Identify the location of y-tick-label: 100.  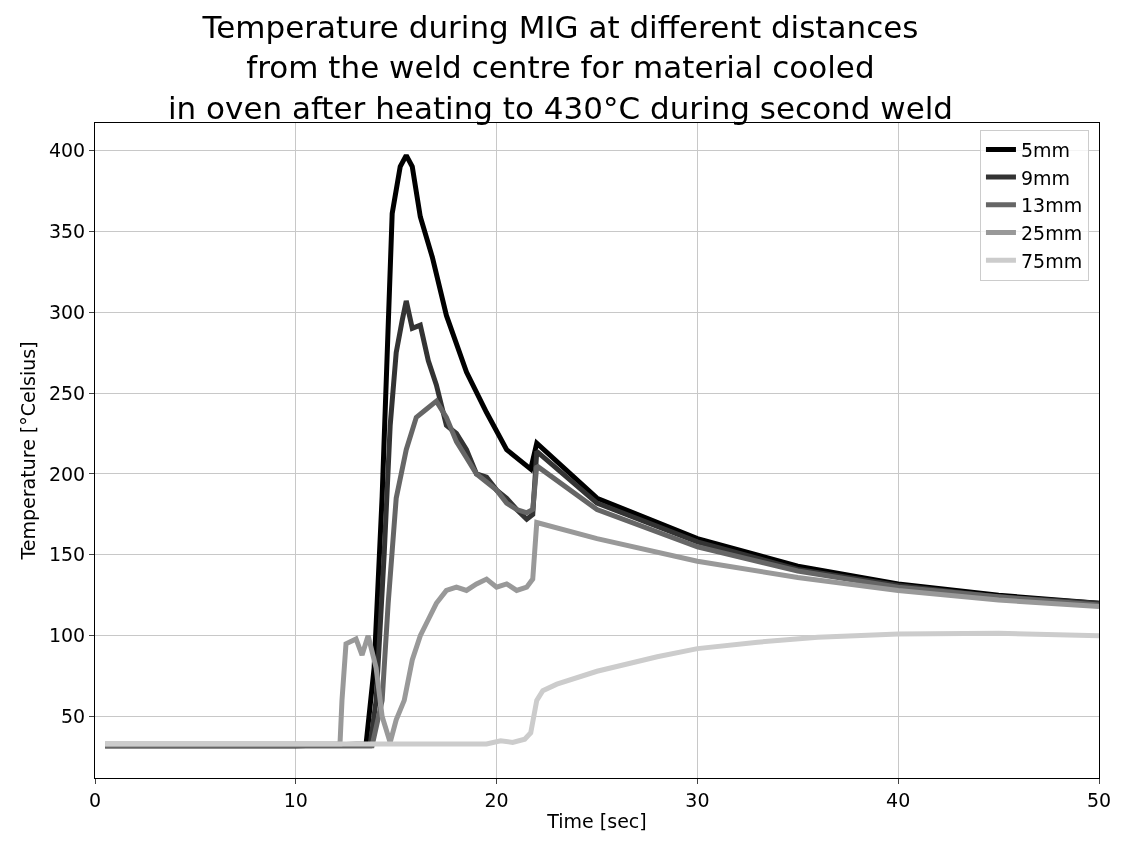
(67, 635).